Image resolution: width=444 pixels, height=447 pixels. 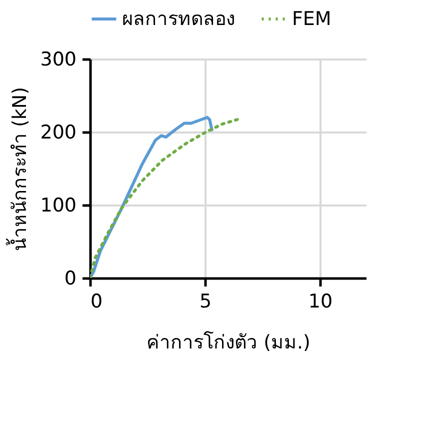 What do you see at coordinates (165, 197) in the screenshot?
I see `line-series` at bounding box center [165, 197].